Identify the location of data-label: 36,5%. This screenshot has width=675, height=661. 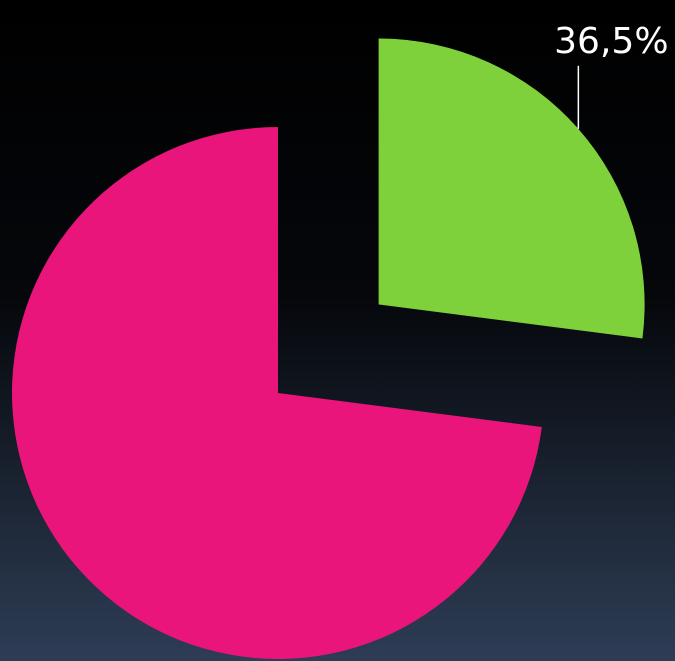
(611, 41).